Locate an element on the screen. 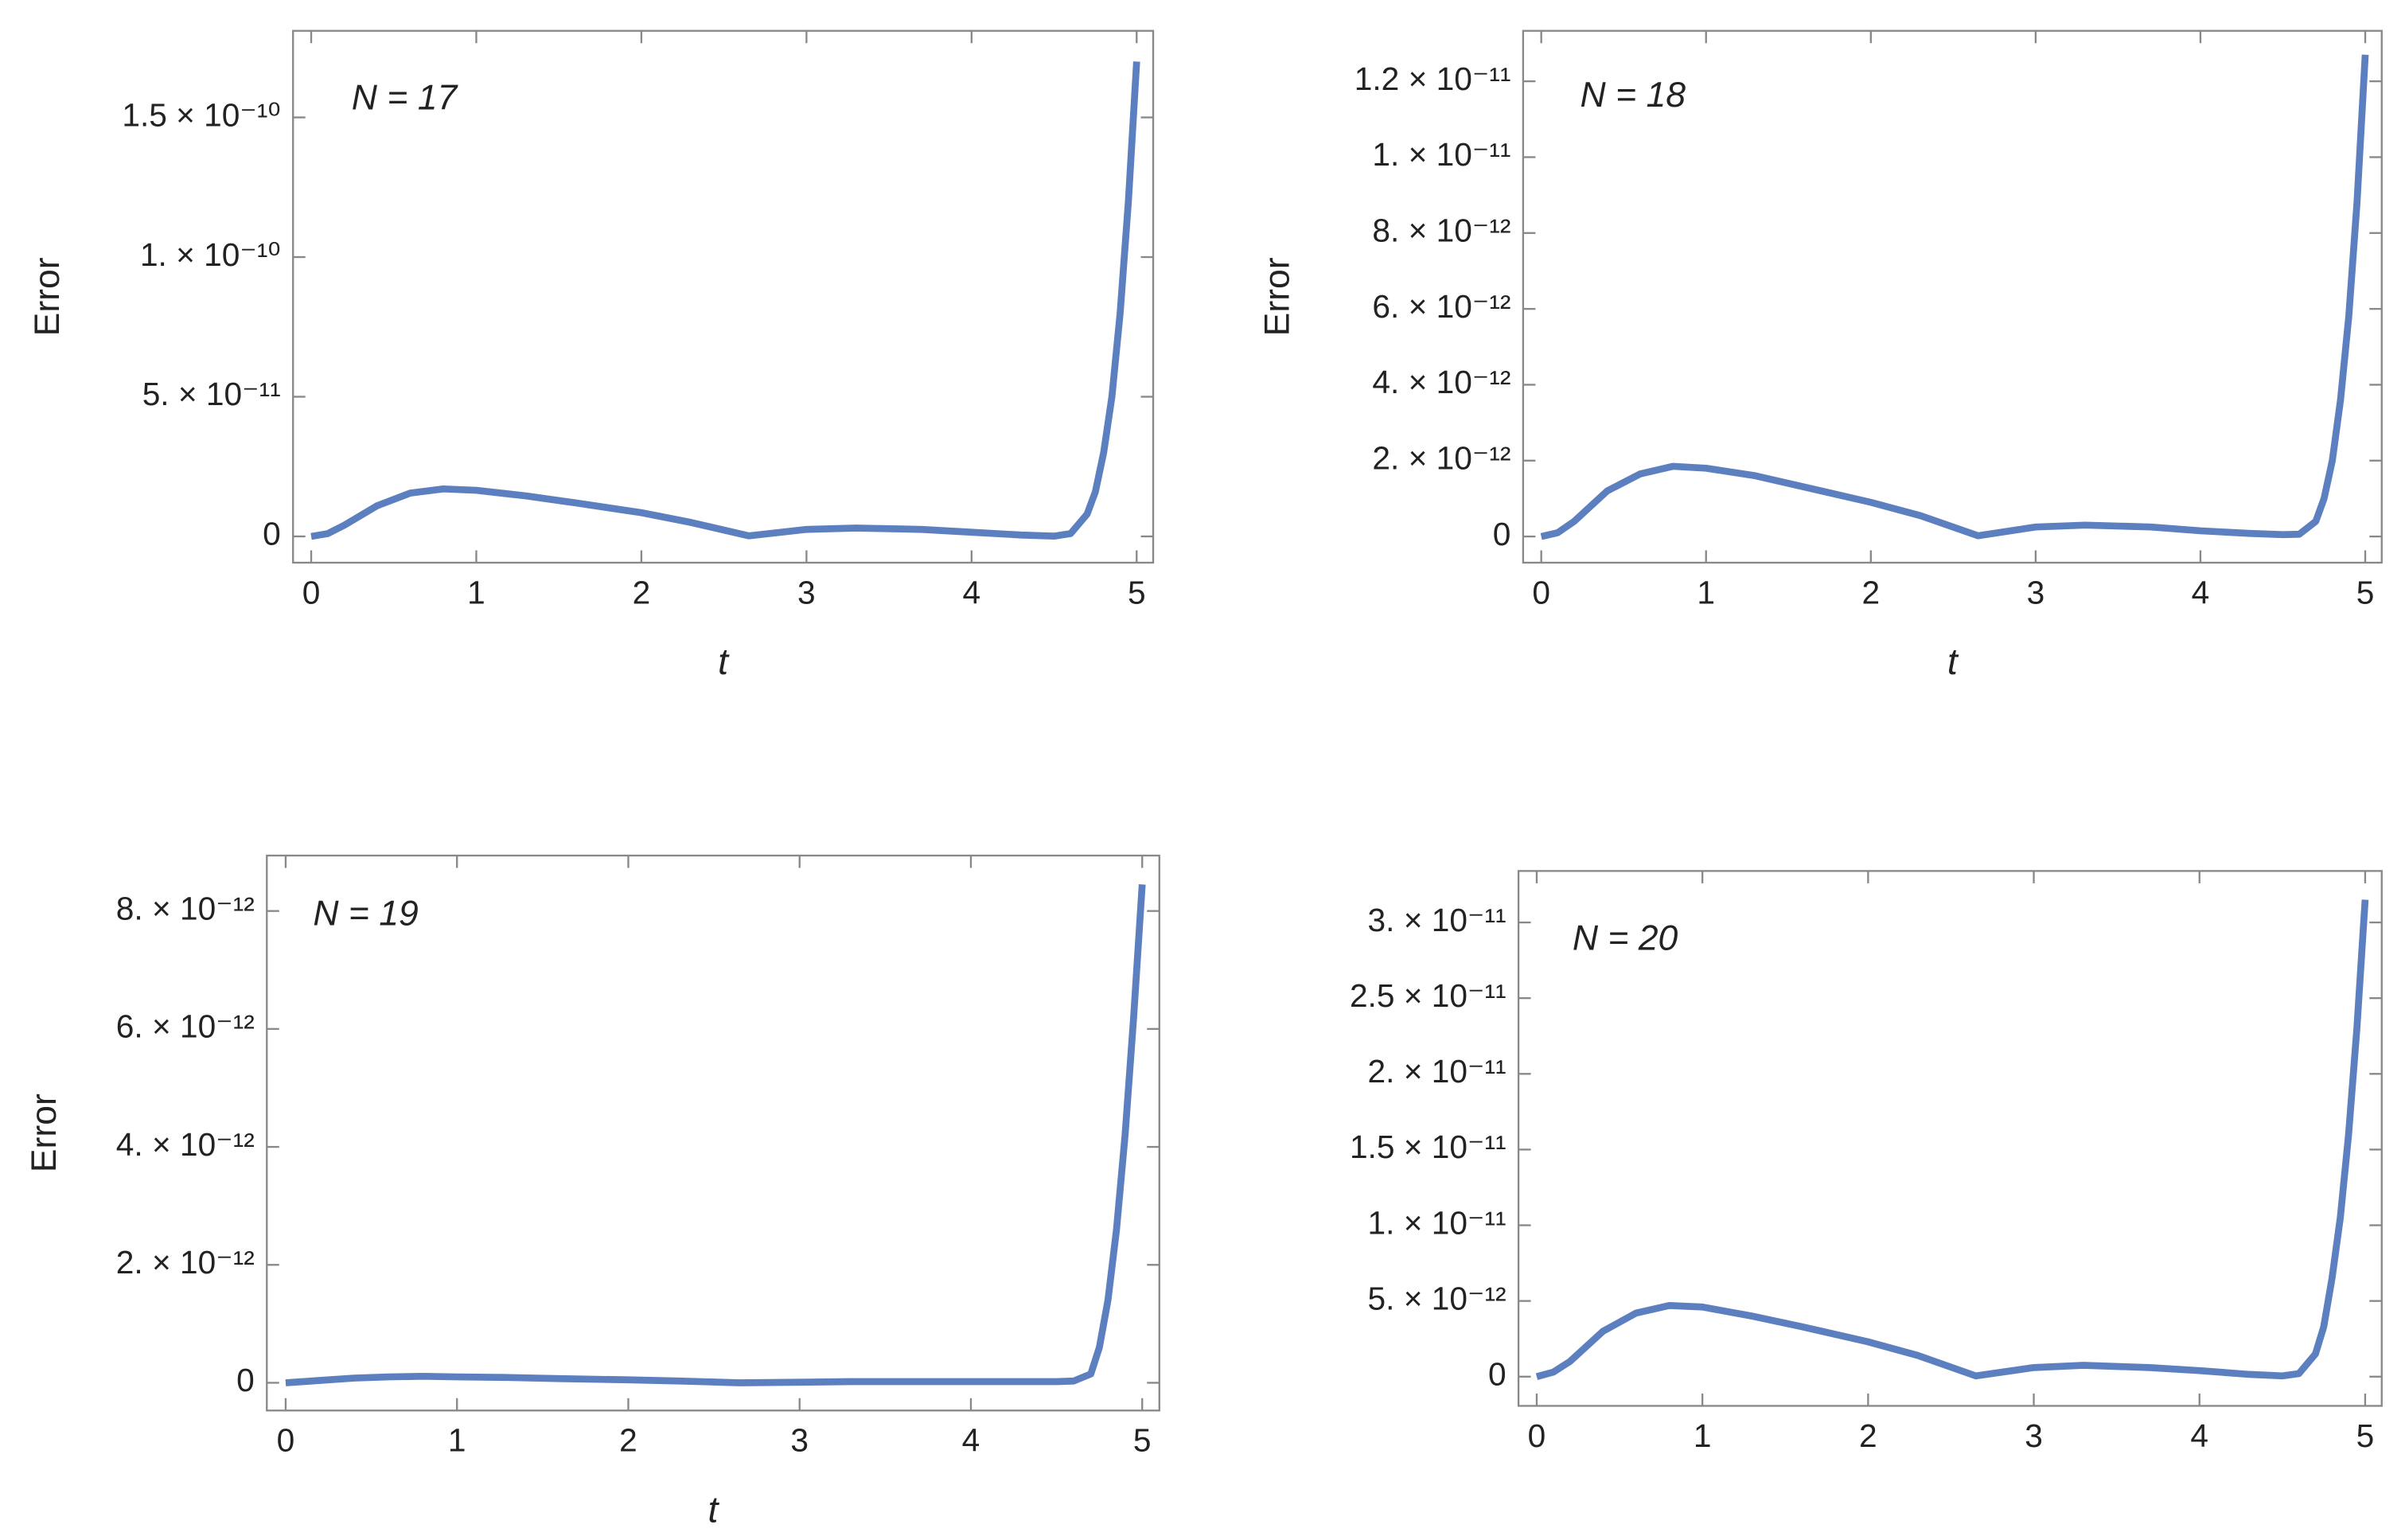  annotation: N = 20 is located at coordinates (1625, 937).